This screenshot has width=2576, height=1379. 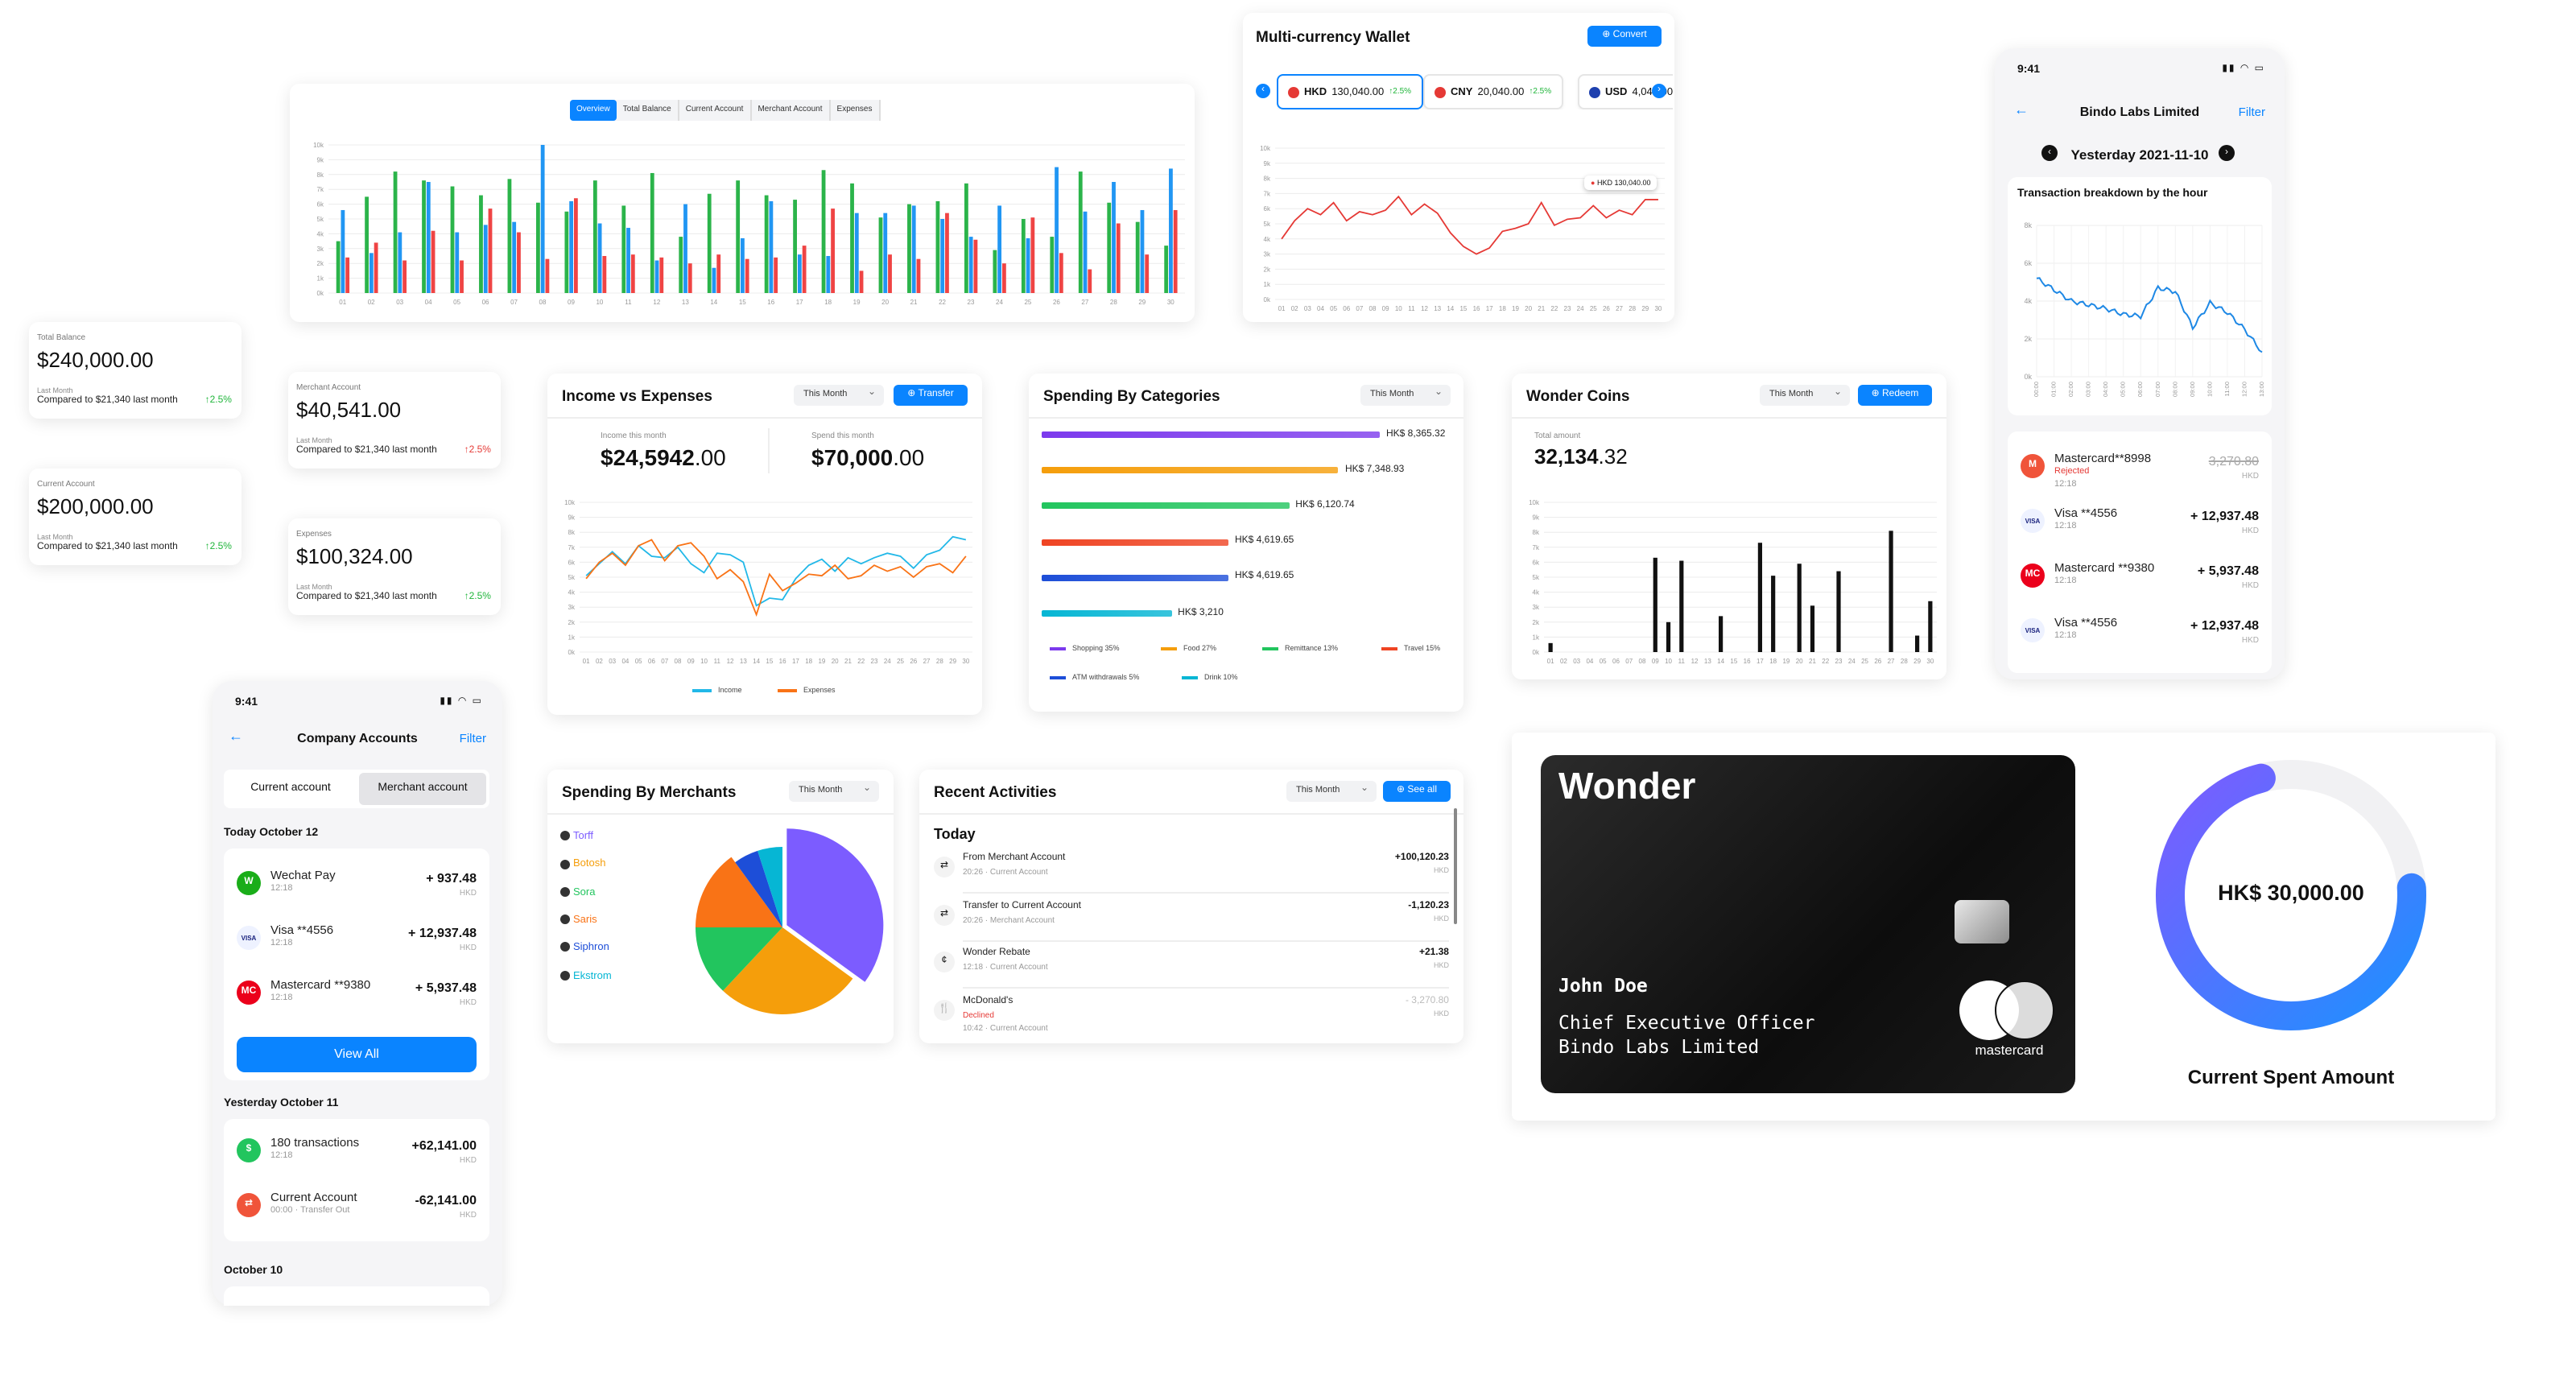 I want to click on redeem-button: ⊕ Redeem, so click(x=1895, y=395).